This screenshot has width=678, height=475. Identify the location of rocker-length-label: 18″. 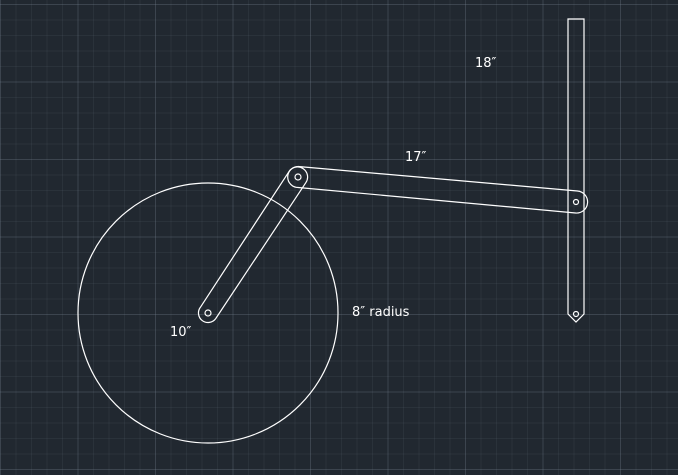
(486, 63).